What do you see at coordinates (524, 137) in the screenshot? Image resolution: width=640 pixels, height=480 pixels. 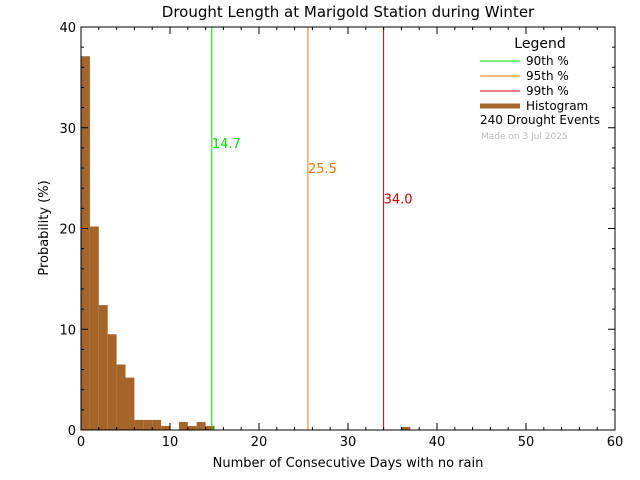 I see `legend-made-on: Made on 3 Jul 2025` at bounding box center [524, 137].